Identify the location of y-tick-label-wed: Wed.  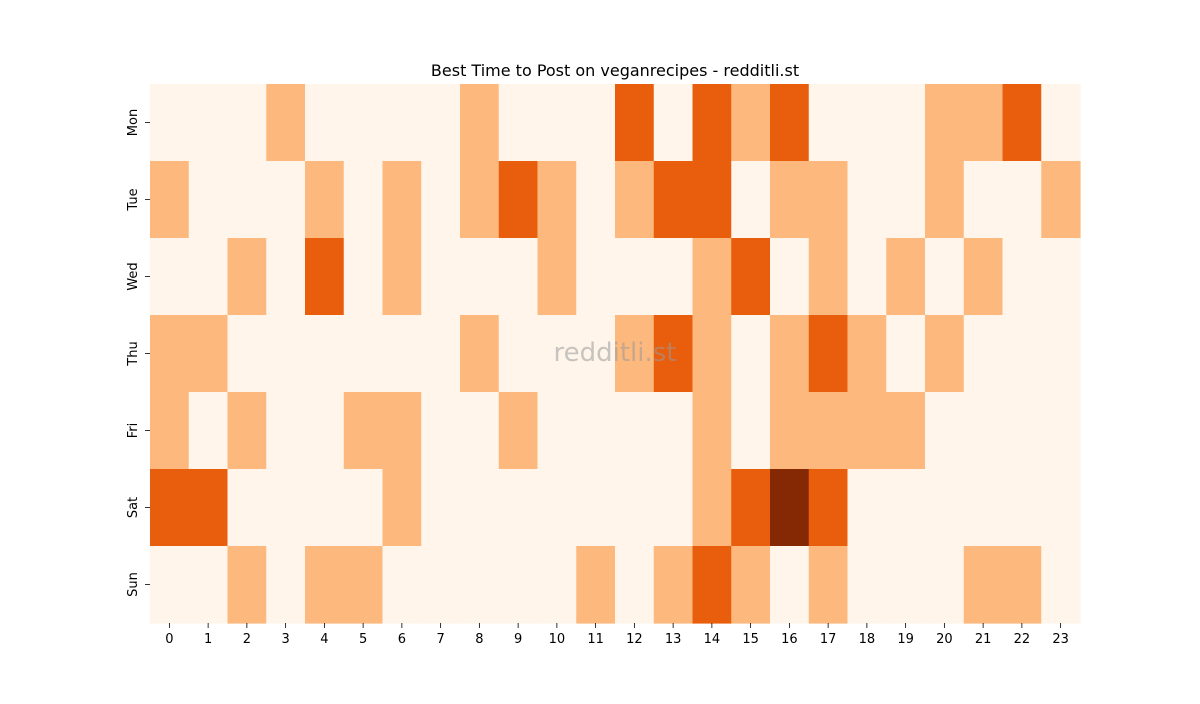
(133, 276).